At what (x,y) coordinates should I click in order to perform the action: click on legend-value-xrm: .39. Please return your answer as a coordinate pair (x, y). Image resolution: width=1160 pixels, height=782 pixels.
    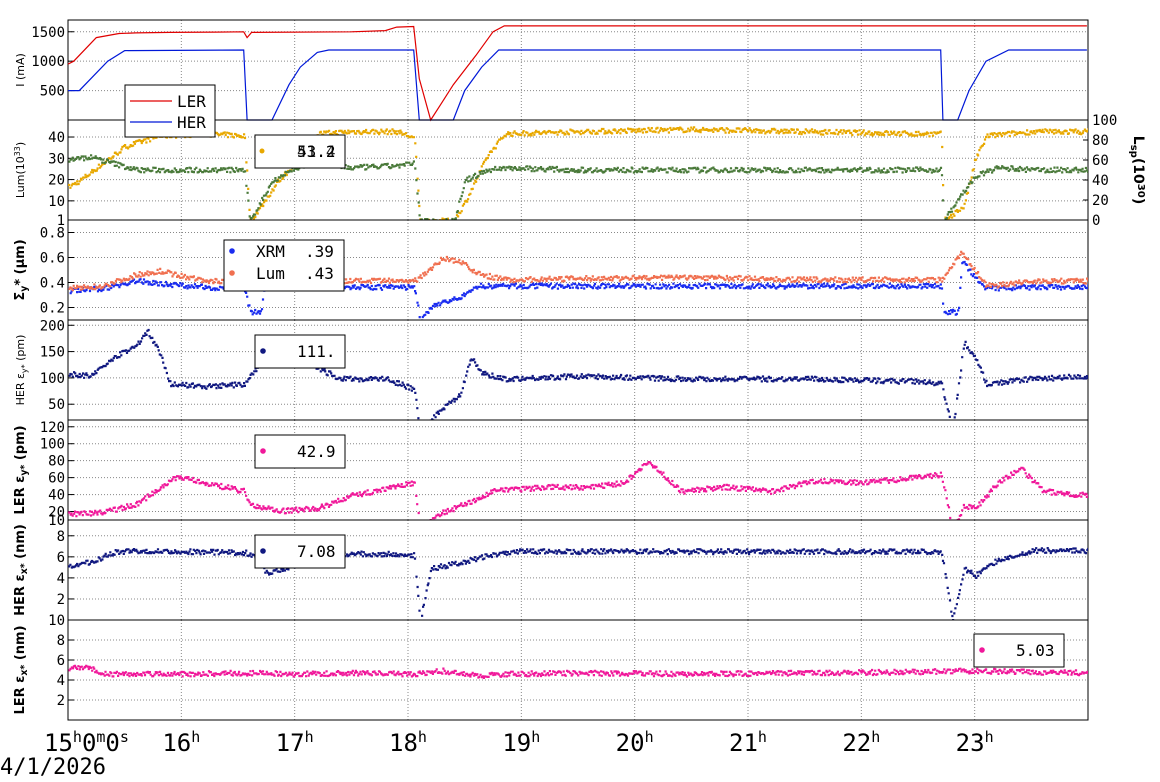
    Looking at the image, I should click on (319, 251).